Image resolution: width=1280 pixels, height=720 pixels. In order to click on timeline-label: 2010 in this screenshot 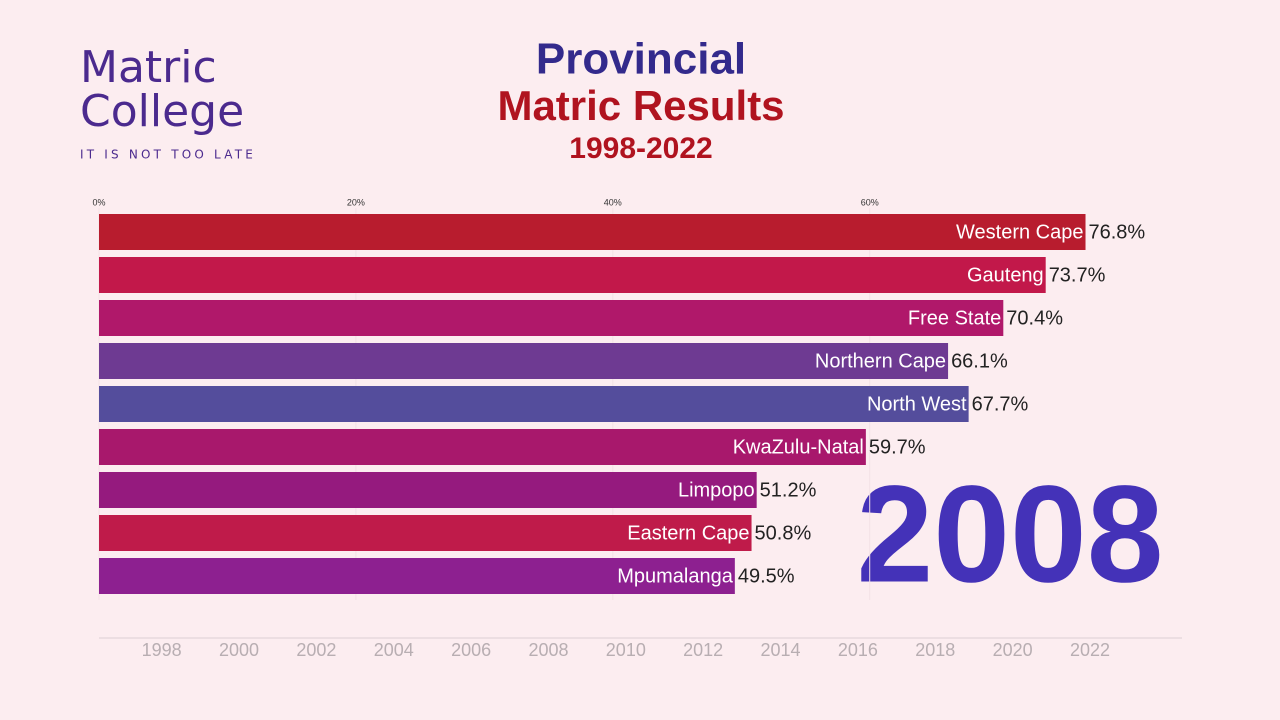, I will do `click(626, 650)`.